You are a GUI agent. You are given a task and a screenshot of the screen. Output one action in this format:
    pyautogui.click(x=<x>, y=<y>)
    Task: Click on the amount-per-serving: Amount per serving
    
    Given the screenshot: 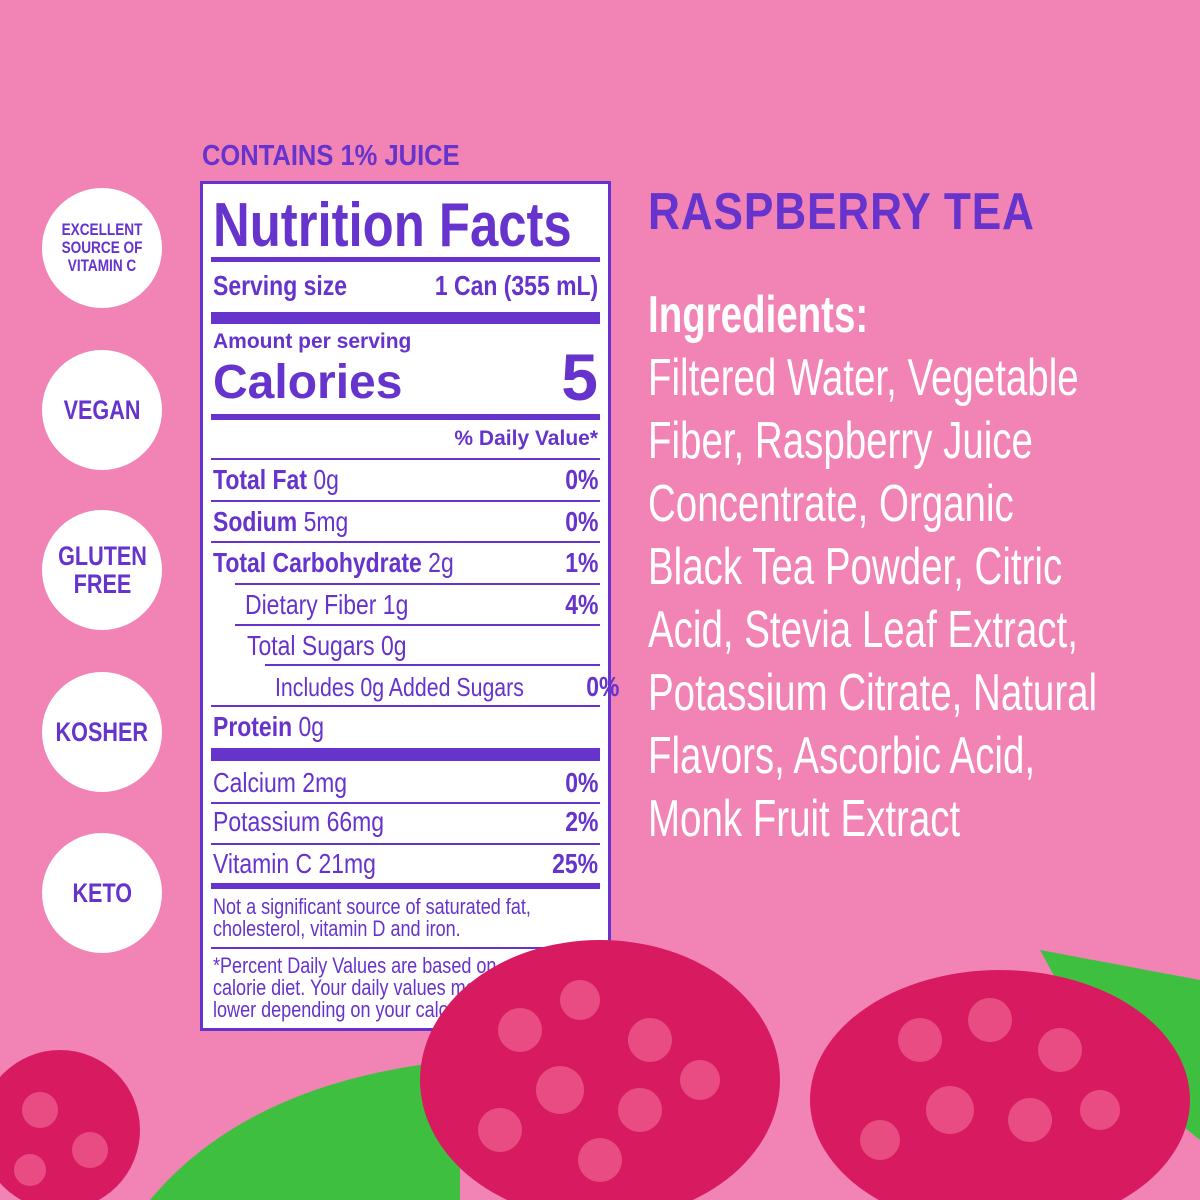 What is the action you would take?
    pyautogui.click(x=312, y=341)
    